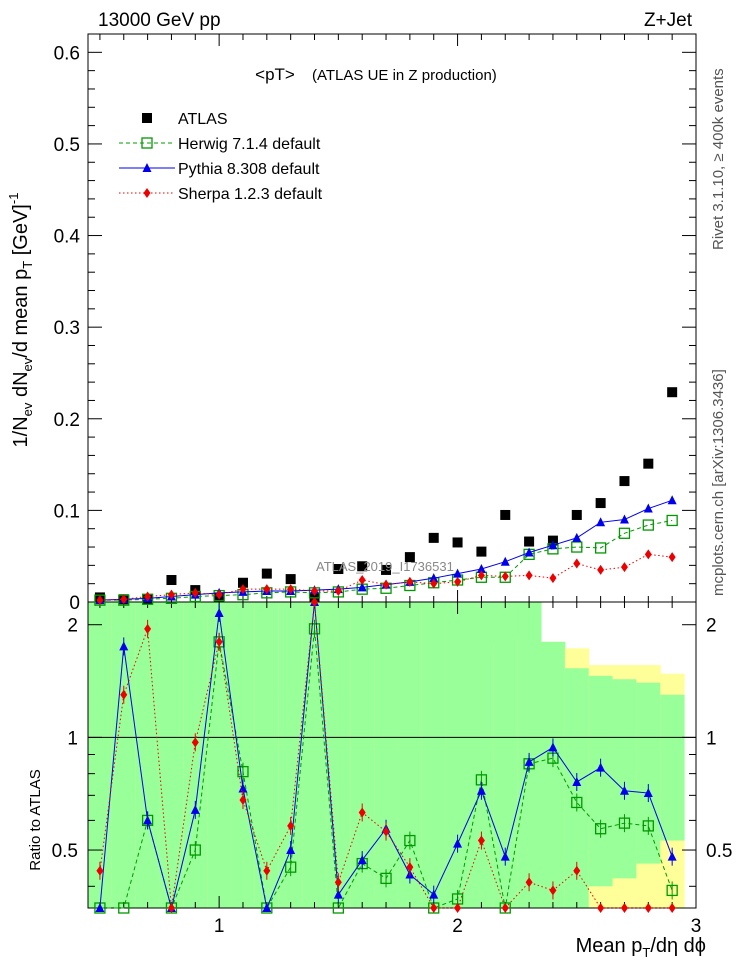 The image size is (746, 972). Describe the element at coordinates (249, 169) in the screenshot. I see `legend-label-pythia: Pythia 8.308 default` at that location.